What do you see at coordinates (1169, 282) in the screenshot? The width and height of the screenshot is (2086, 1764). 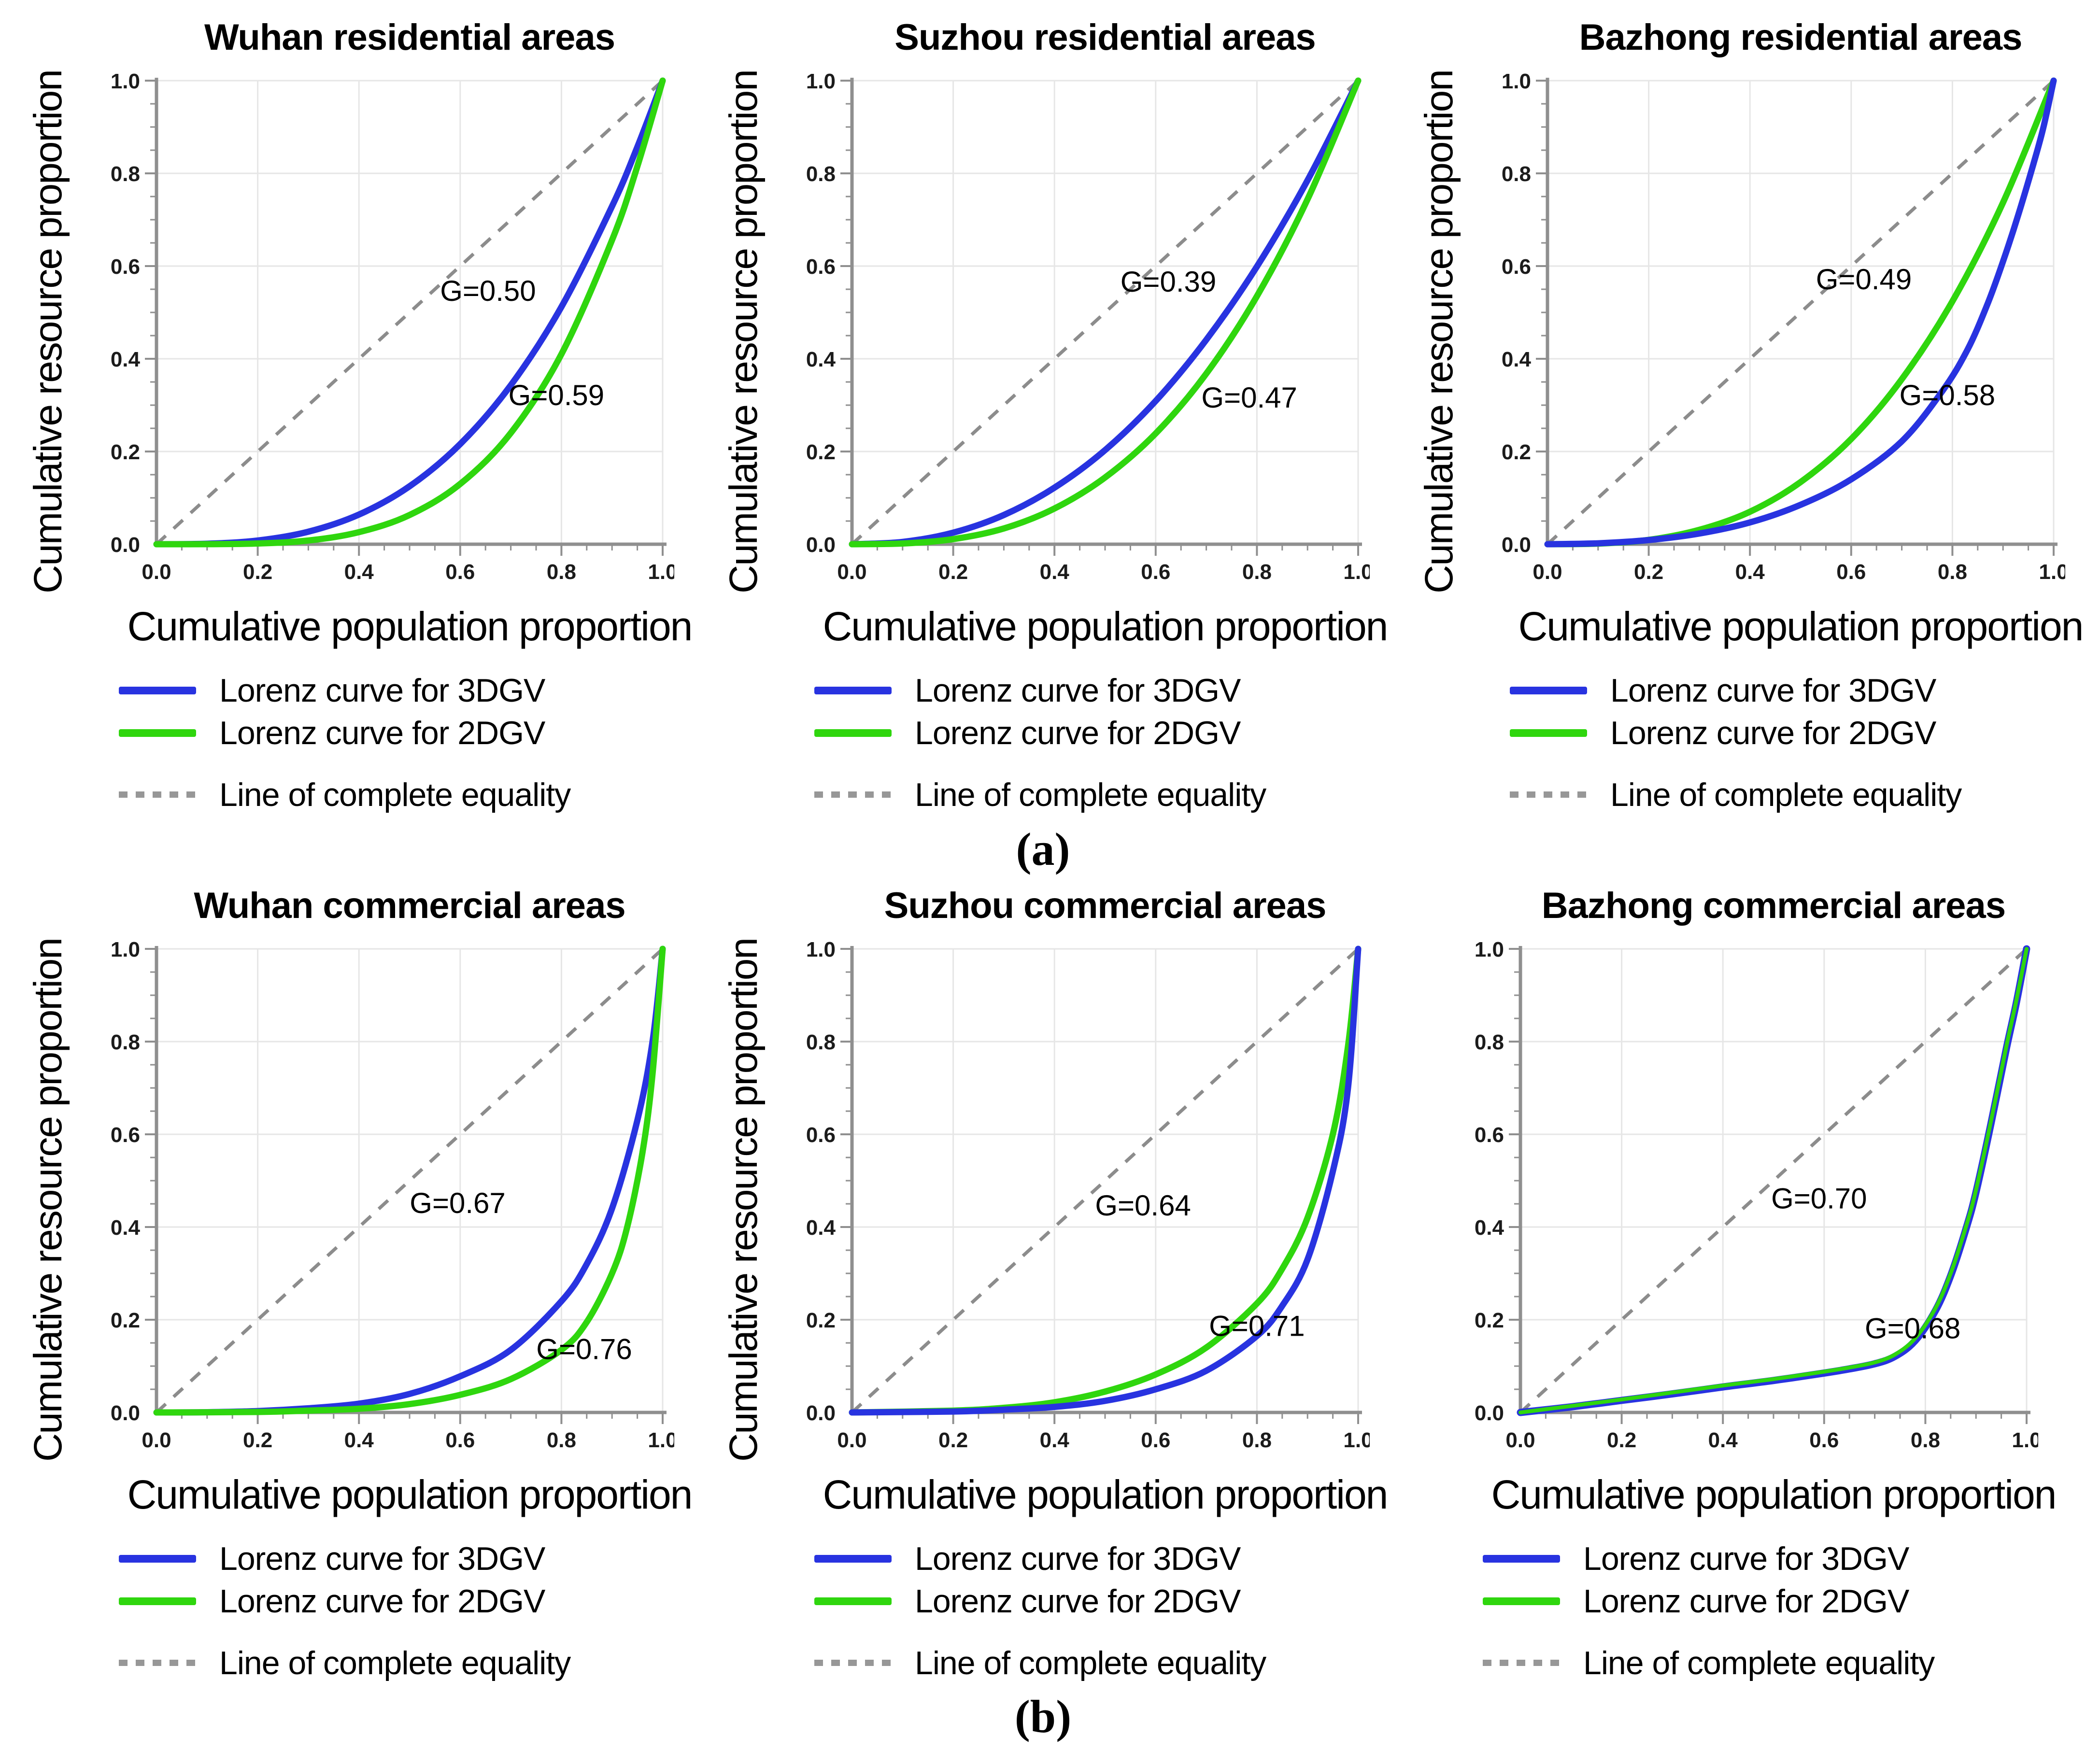 I see `svg-text: G=0.39` at bounding box center [1169, 282].